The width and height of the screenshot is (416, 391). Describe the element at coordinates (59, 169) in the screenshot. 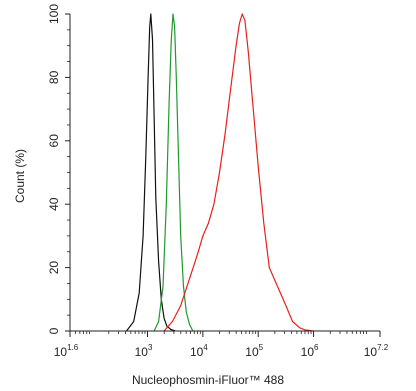

I see `y-axis: 0 20 40 60 80 100` at that location.